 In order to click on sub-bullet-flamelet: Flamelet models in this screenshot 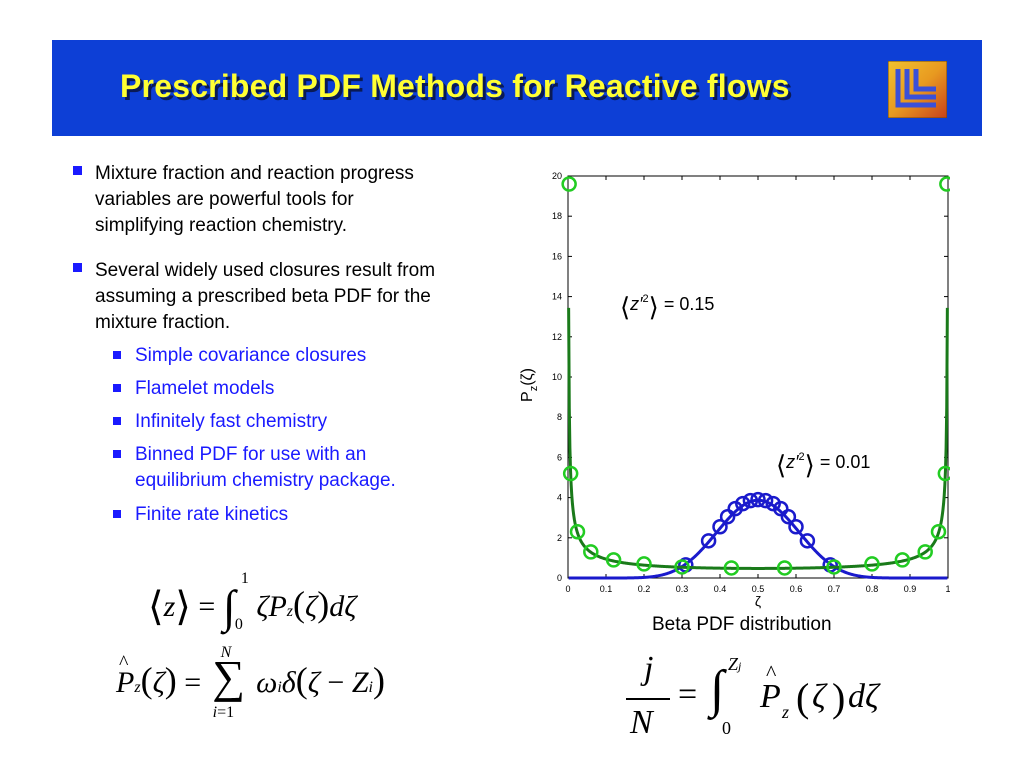, I will do `click(193, 389)`.